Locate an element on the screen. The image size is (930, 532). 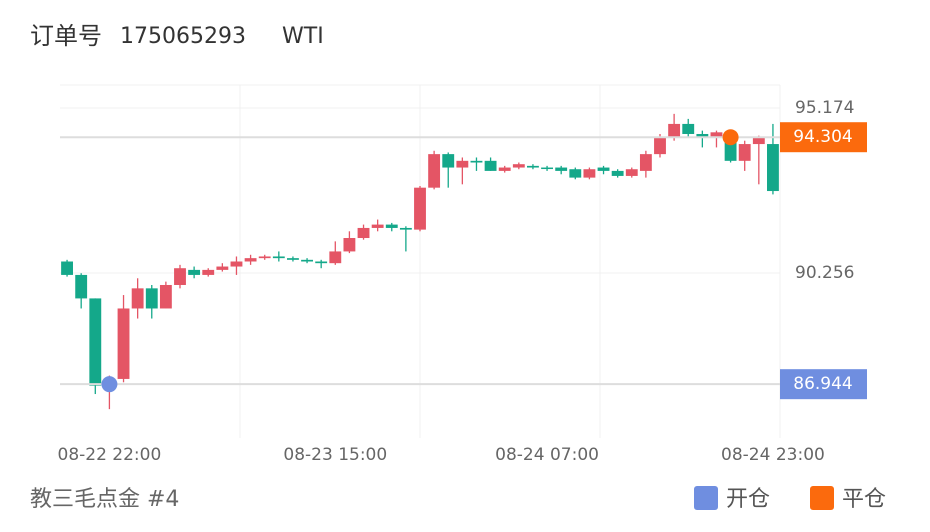
order-label: 订单号 is located at coordinates (66, 36).